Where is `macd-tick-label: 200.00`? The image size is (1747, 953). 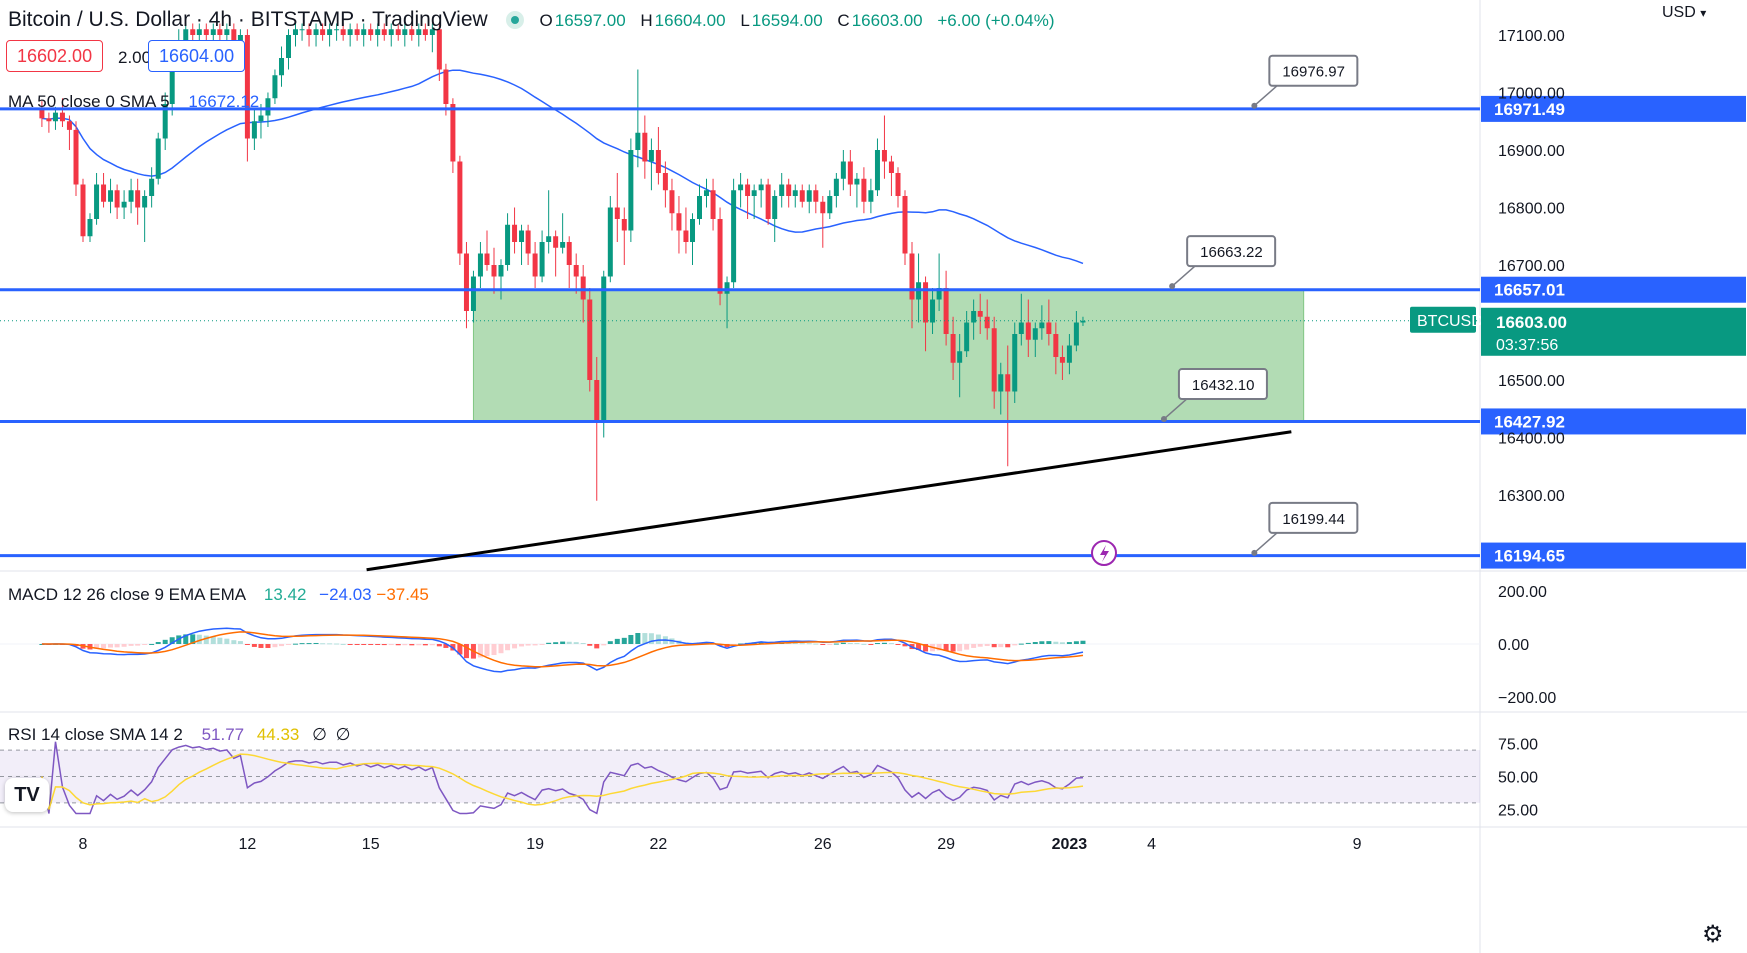
macd-tick-label: 200.00 is located at coordinates (1522, 592).